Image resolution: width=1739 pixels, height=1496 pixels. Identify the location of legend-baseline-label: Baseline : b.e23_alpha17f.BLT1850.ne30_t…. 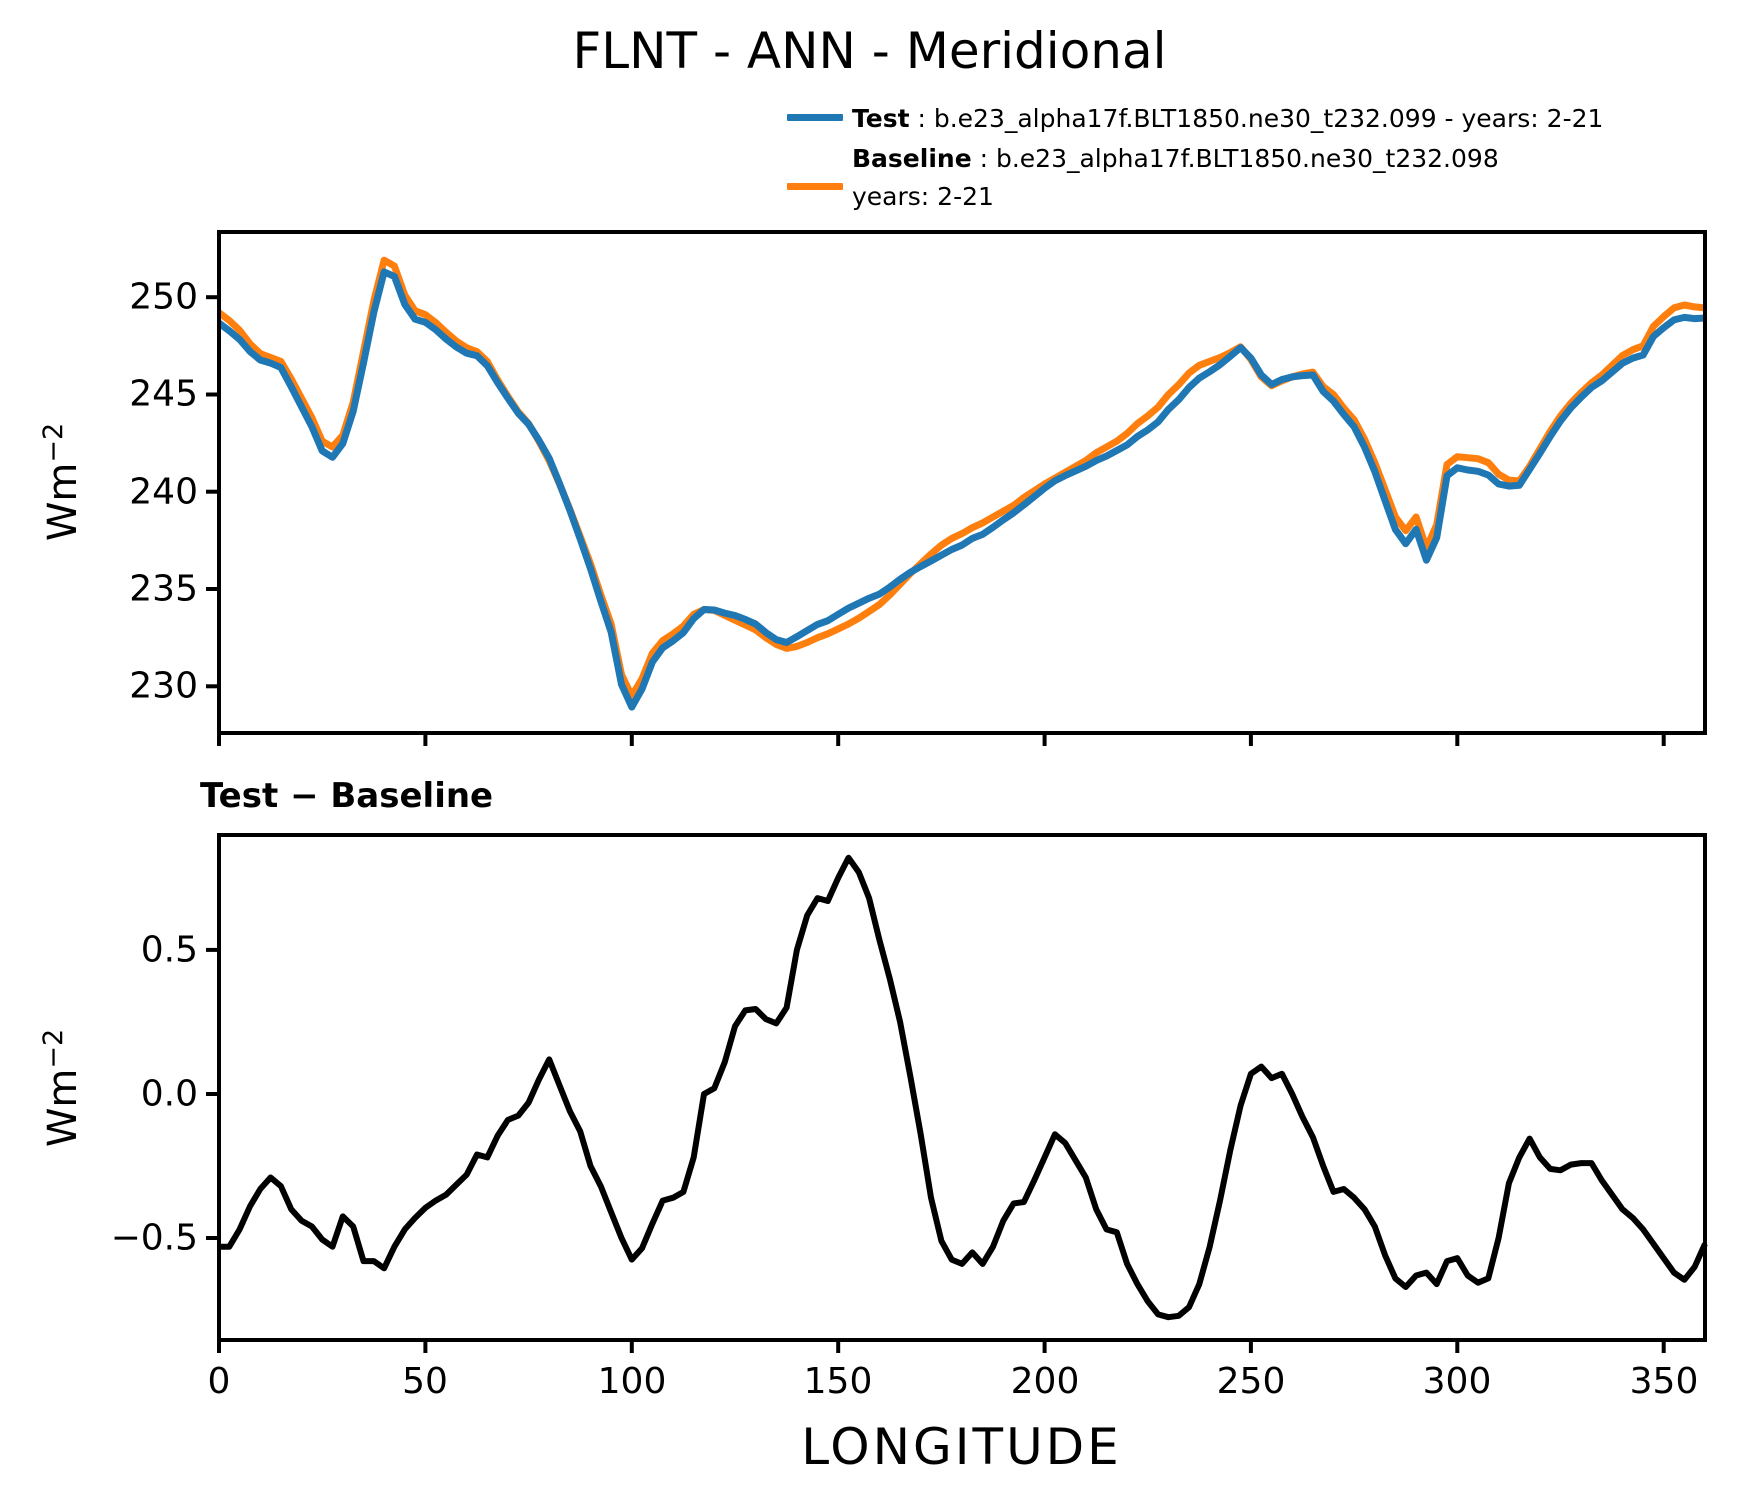
(1175, 178).